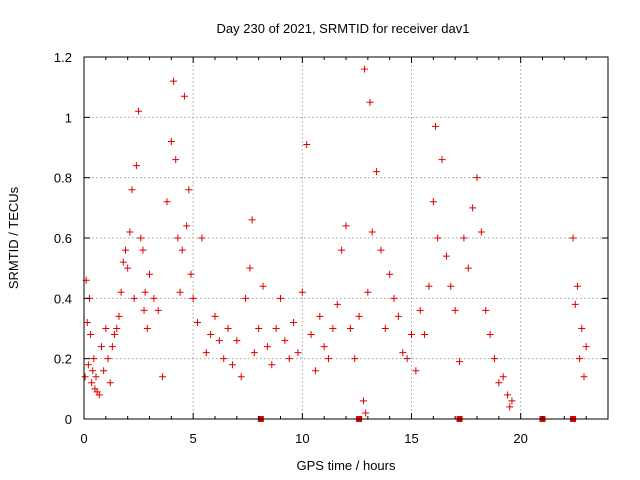  What do you see at coordinates (411, 438) in the screenshot?
I see `x-tick-label: 15` at bounding box center [411, 438].